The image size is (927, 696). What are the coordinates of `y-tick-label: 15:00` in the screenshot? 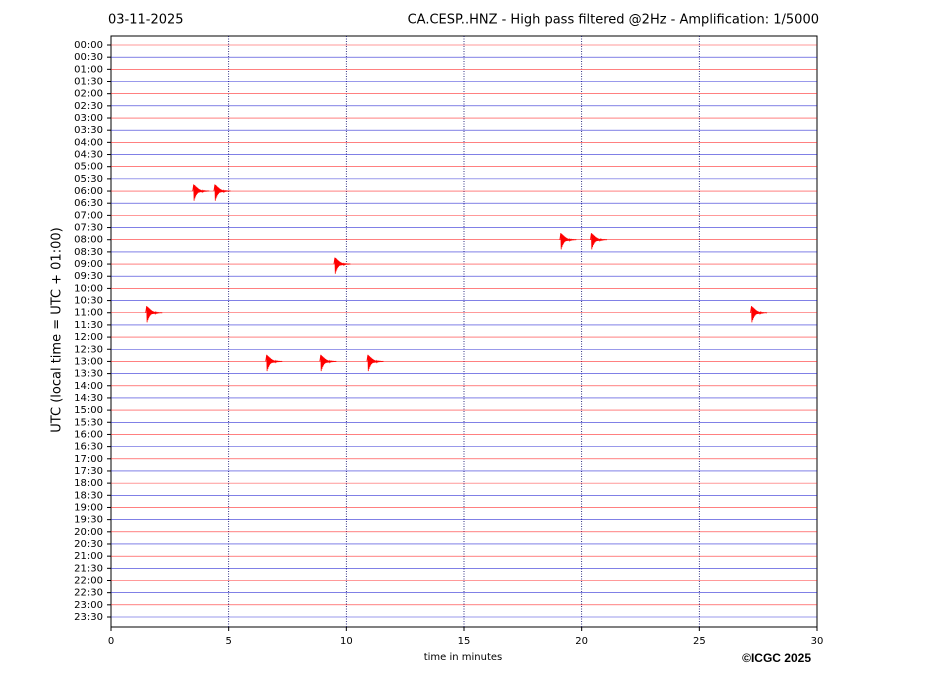 It's located at (88, 410).